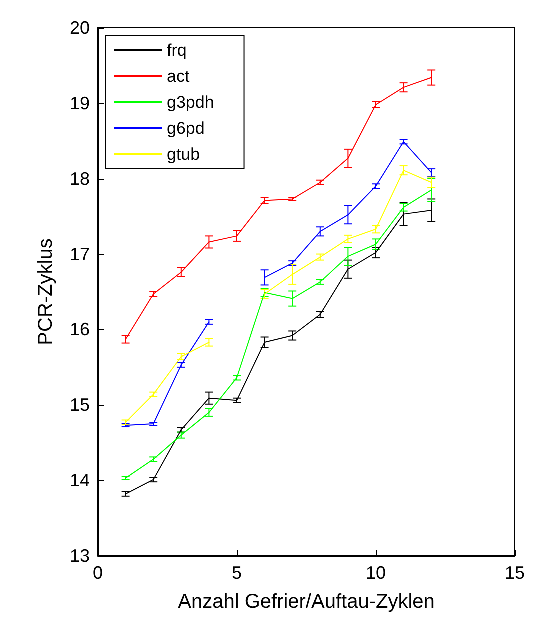 This screenshot has width=536, height=625. What do you see at coordinates (80, 556) in the screenshot?
I see `y-tick-label: 13` at bounding box center [80, 556].